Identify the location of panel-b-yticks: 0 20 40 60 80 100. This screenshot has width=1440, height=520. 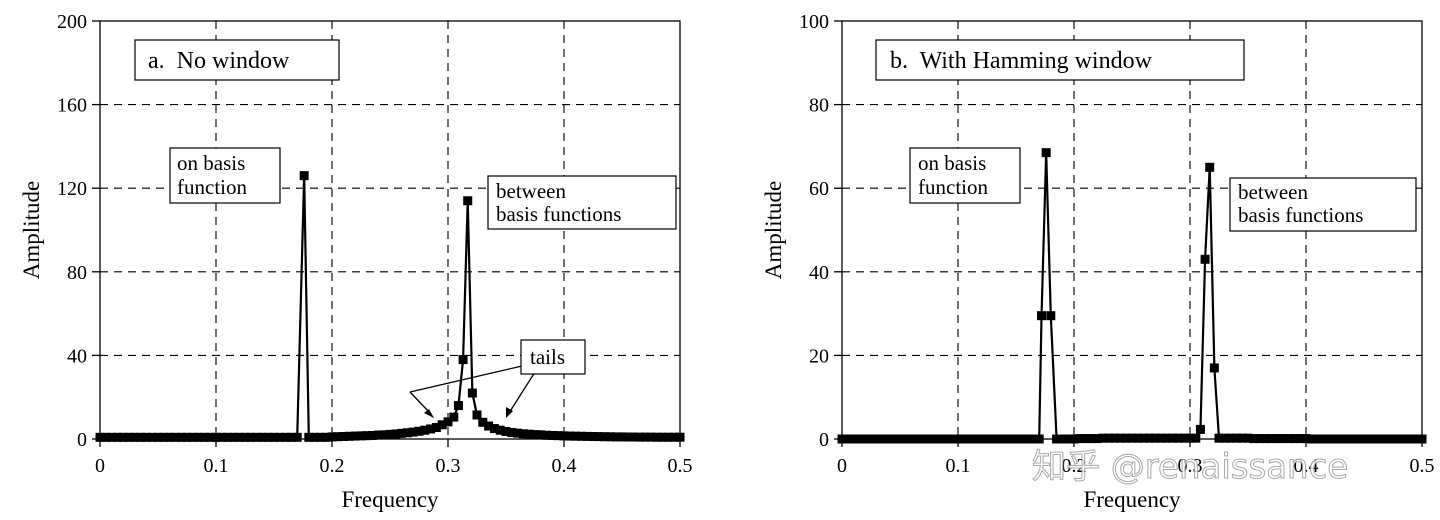
(820, 231).